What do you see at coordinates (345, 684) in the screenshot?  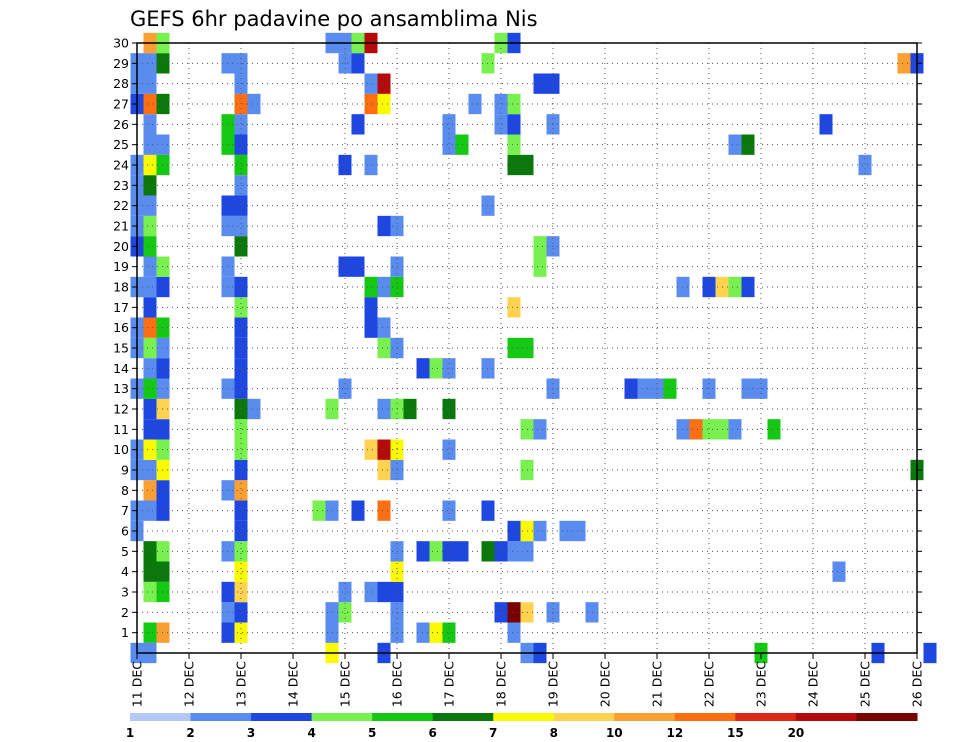 I see `x-tick-label: 15 DEC` at bounding box center [345, 684].